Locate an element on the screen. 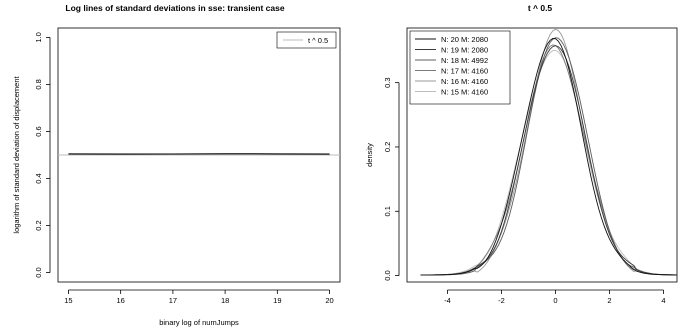 This screenshot has height=332, width=685. left-legend-box is located at coordinates (306, 40).